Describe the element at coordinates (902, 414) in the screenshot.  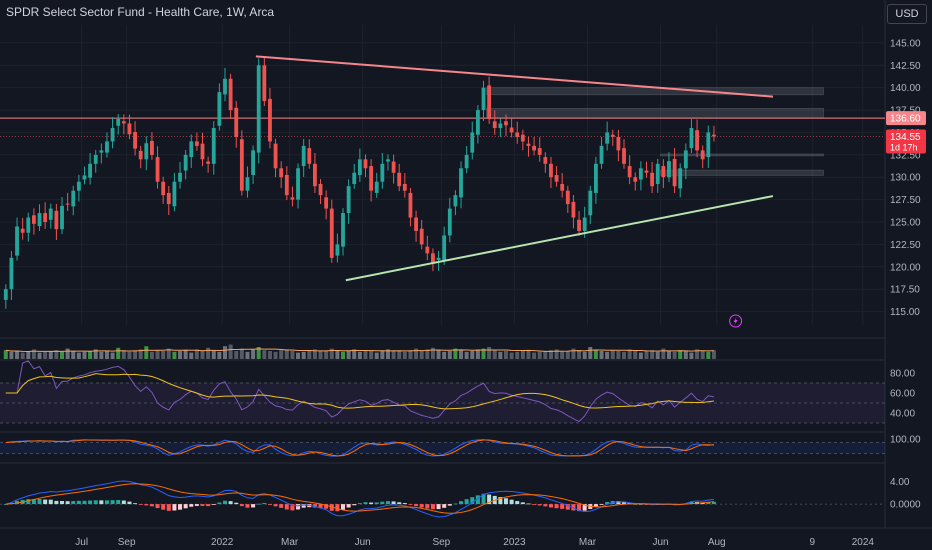
I see `rsi-tick-label: 40.00` at that location.